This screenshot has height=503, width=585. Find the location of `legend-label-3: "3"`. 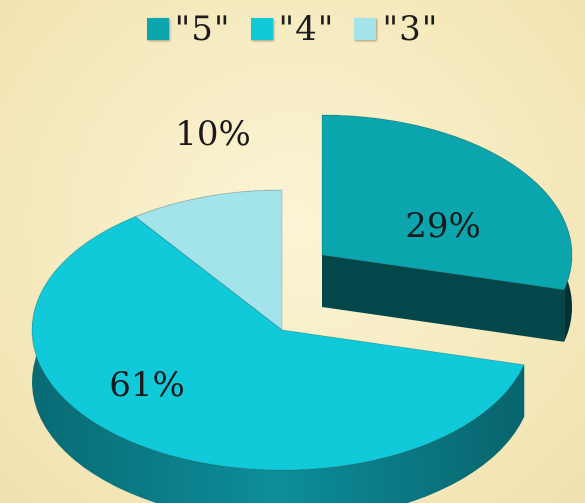

legend-label-3: "3" is located at coordinates (410, 29).